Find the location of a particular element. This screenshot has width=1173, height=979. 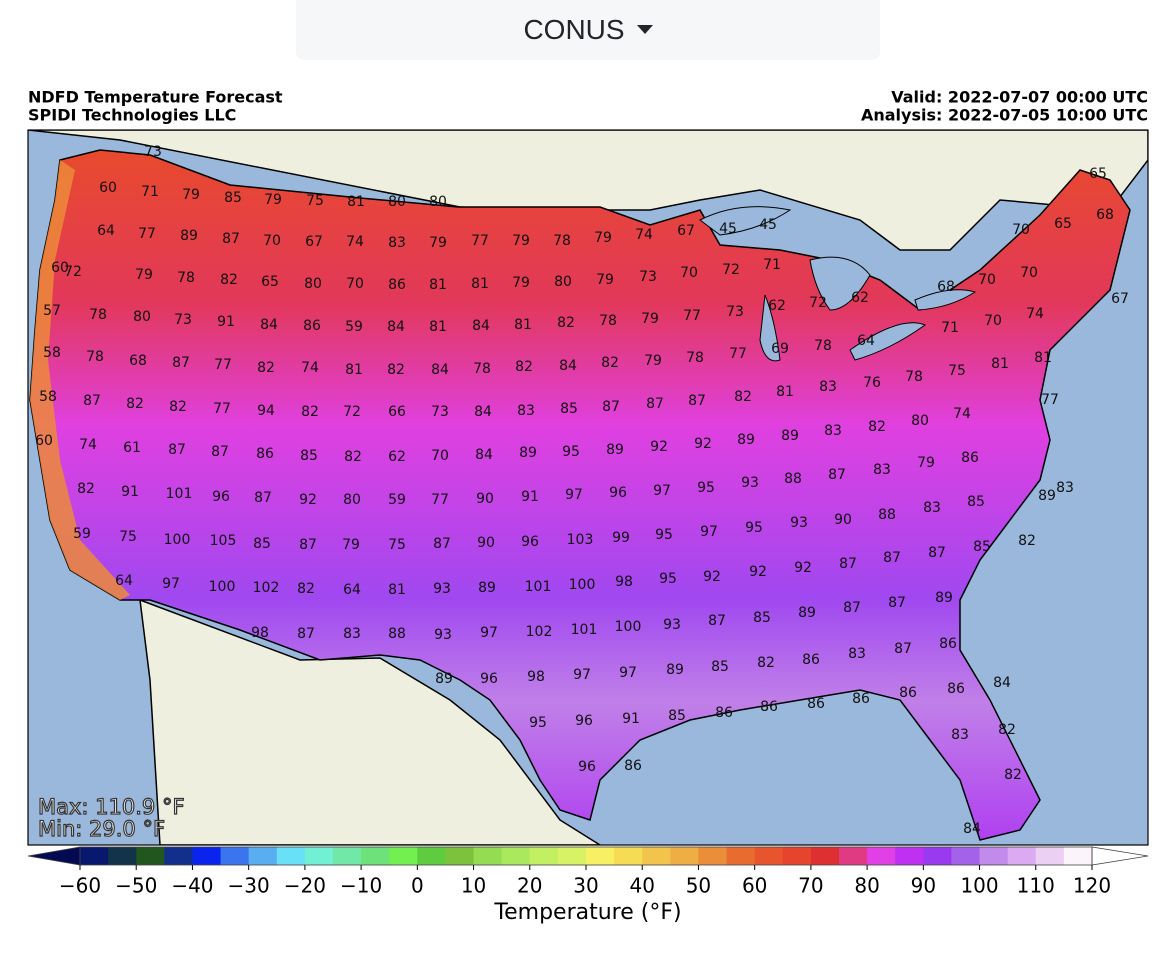

station-value: 74 is located at coordinates (644, 235).